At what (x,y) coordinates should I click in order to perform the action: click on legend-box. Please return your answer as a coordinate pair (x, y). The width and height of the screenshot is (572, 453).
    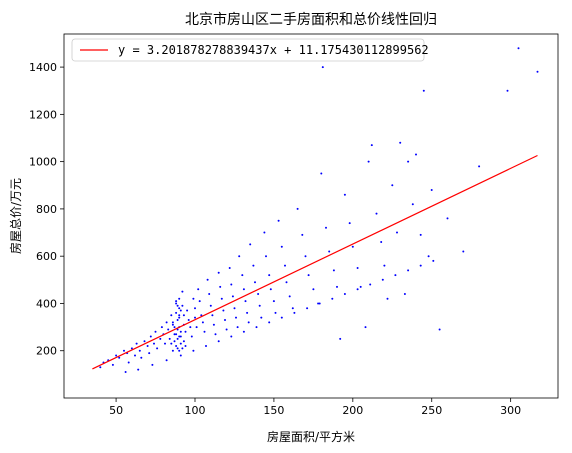
    Looking at the image, I should click on (248, 50).